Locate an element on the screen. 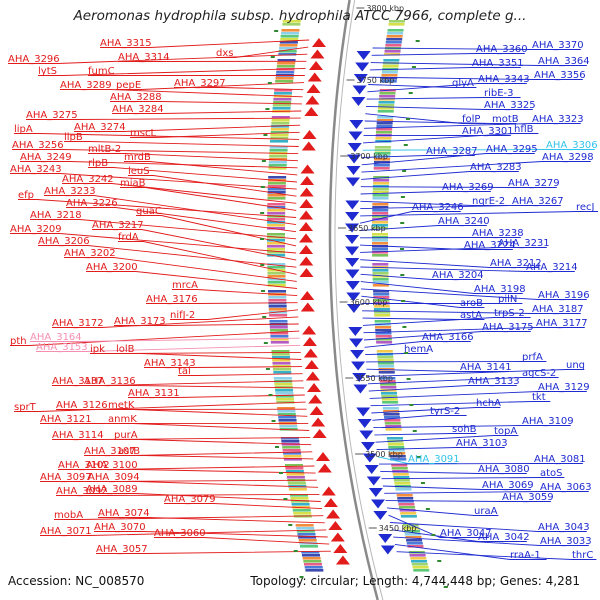  gene-label-left: AHA_3092 is located at coordinates (82, 491).